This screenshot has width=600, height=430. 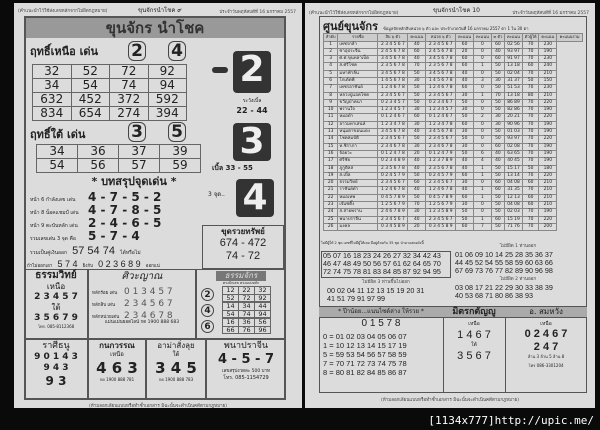 I want to click on grid-cell: 834, so click(x=52, y=113).